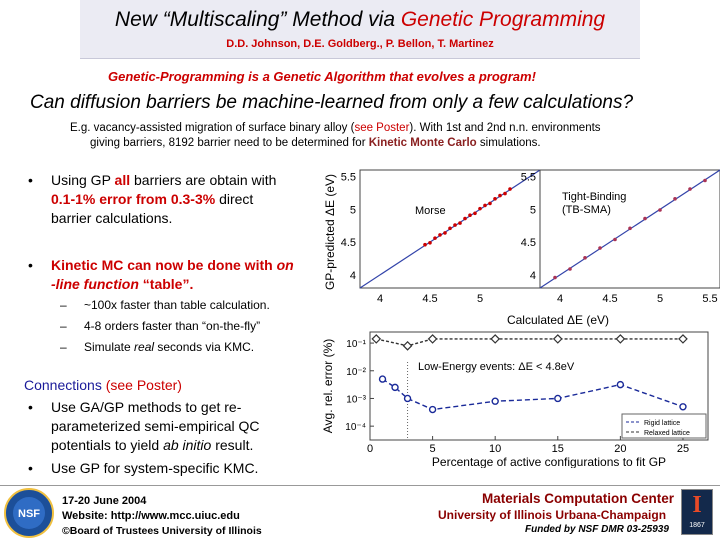 This screenshot has height=540, width=720. What do you see at coordinates (355, 427) in the screenshot?
I see `y-tick-label: 10⁻⁴` at bounding box center [355, 427].